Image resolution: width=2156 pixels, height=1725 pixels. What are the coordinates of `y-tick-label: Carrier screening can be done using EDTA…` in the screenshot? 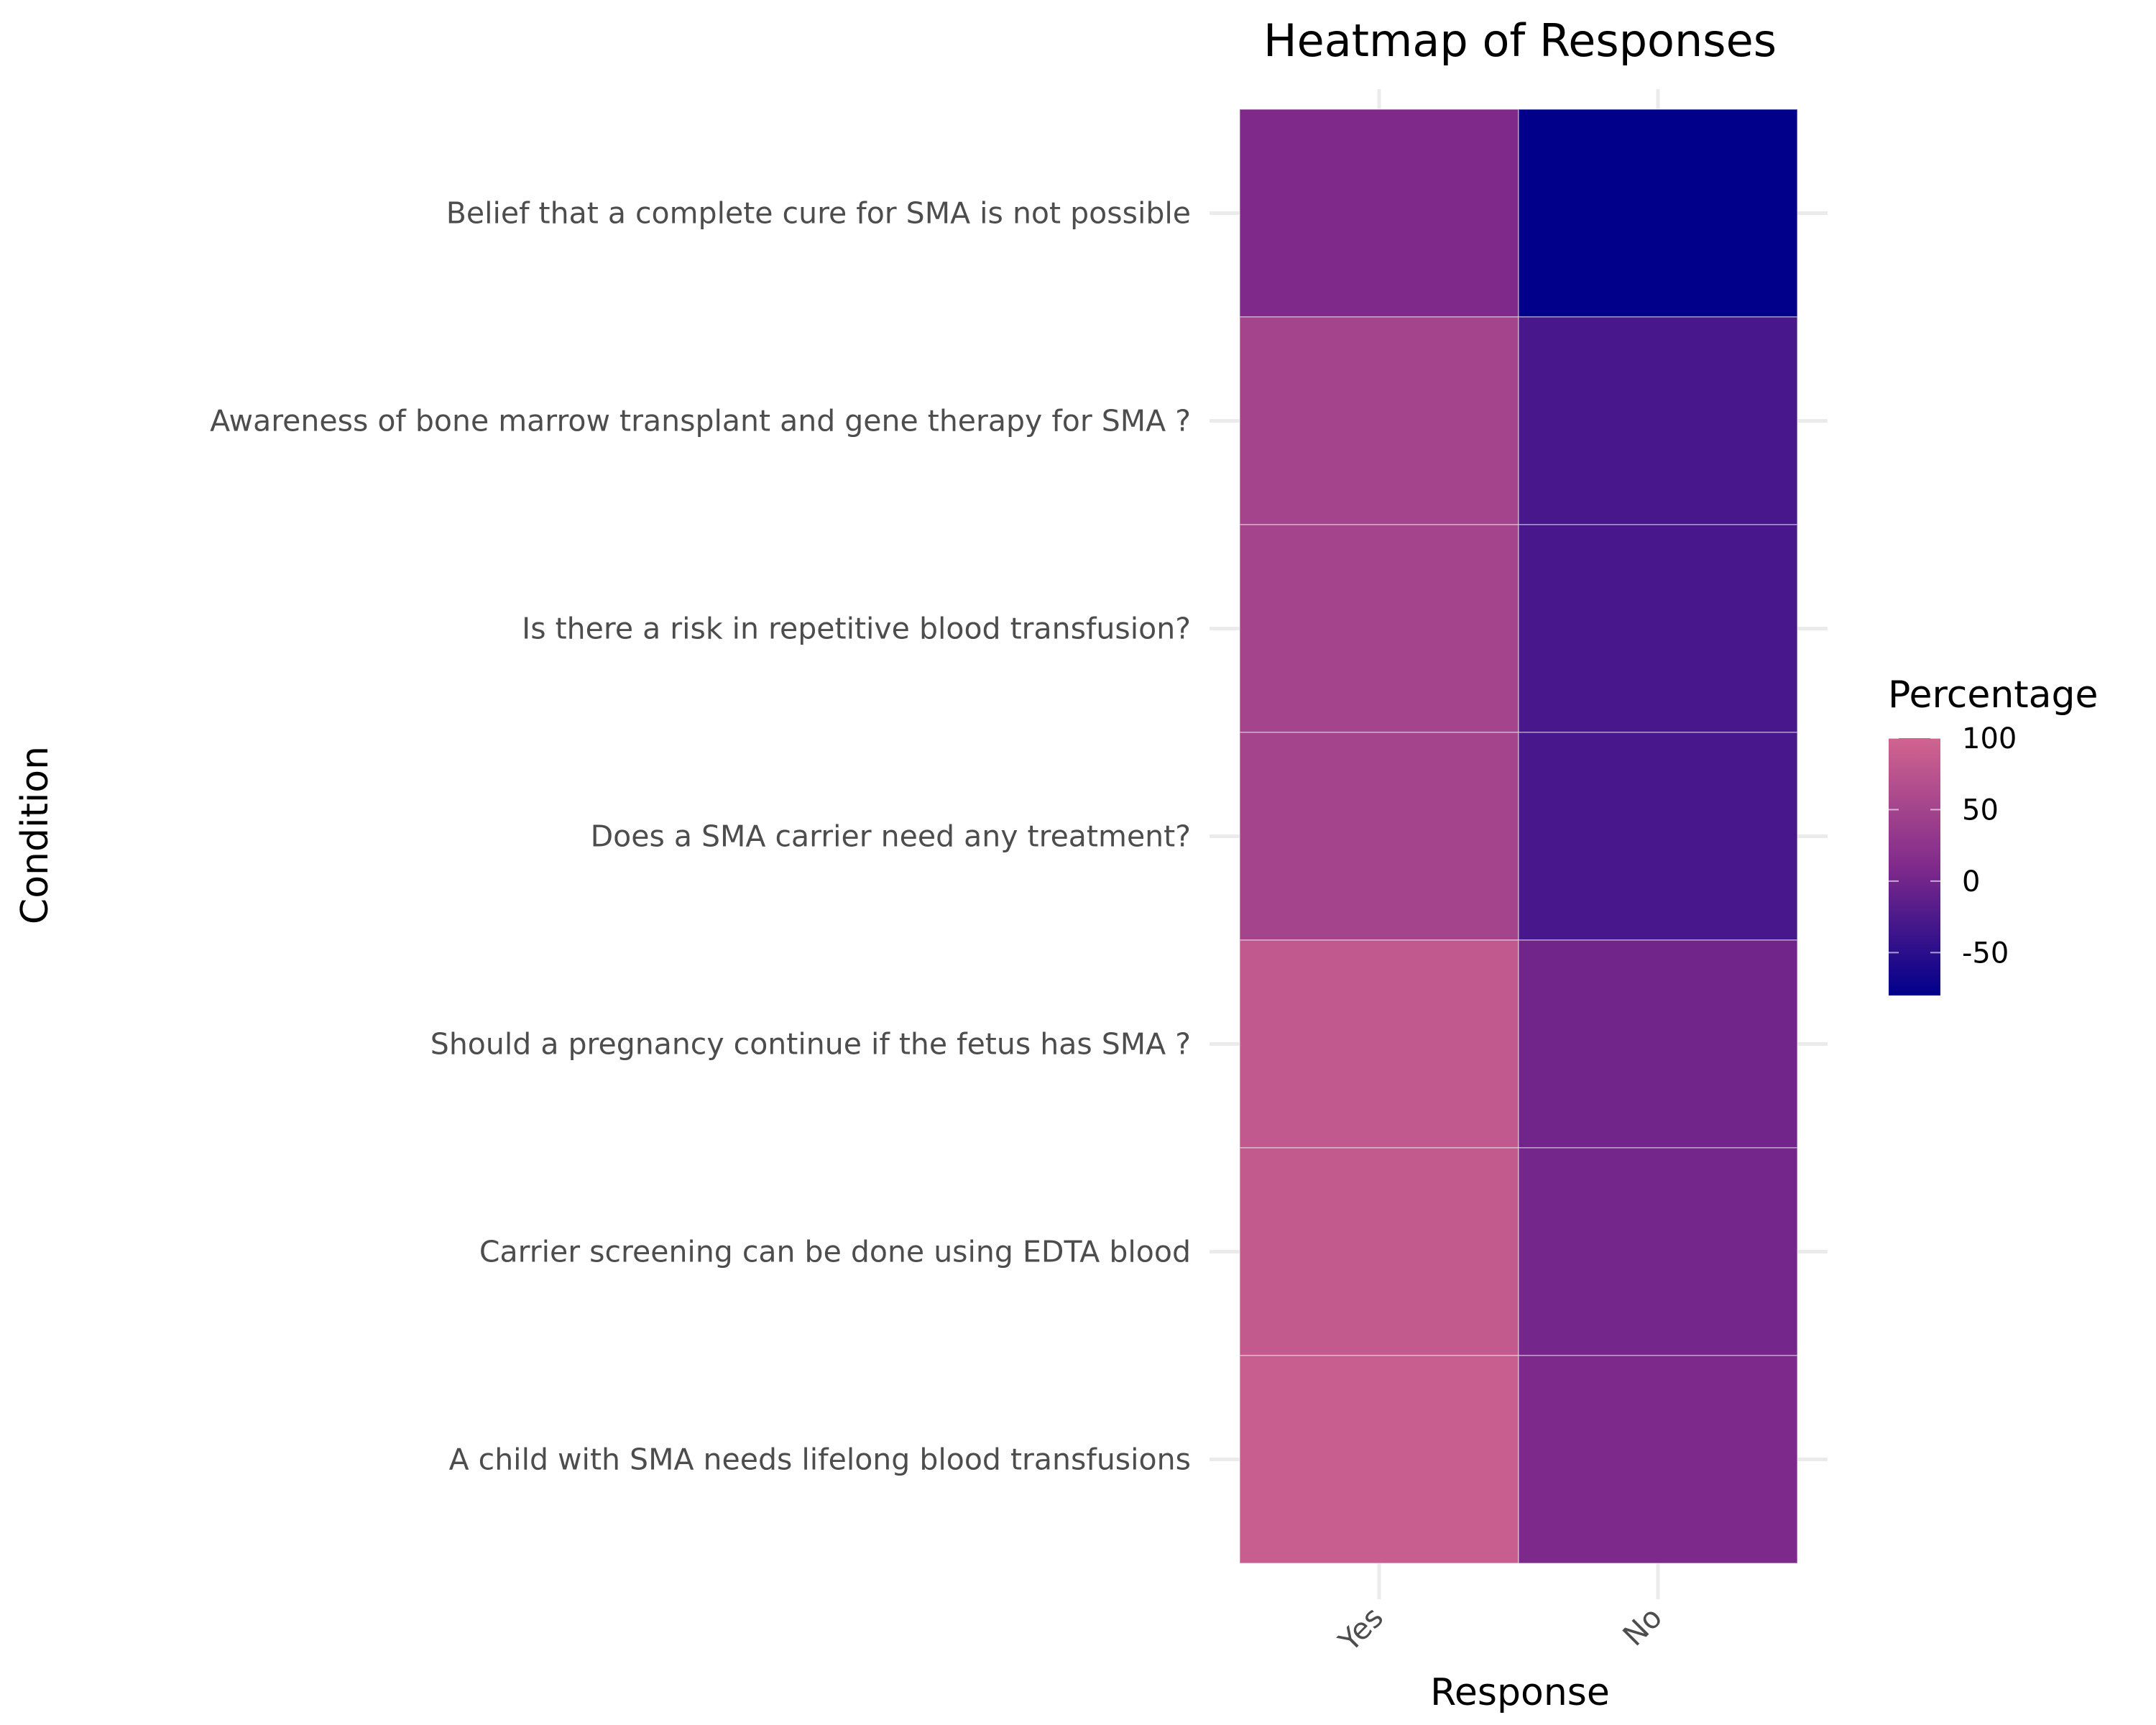 It's located at (835, 1252).